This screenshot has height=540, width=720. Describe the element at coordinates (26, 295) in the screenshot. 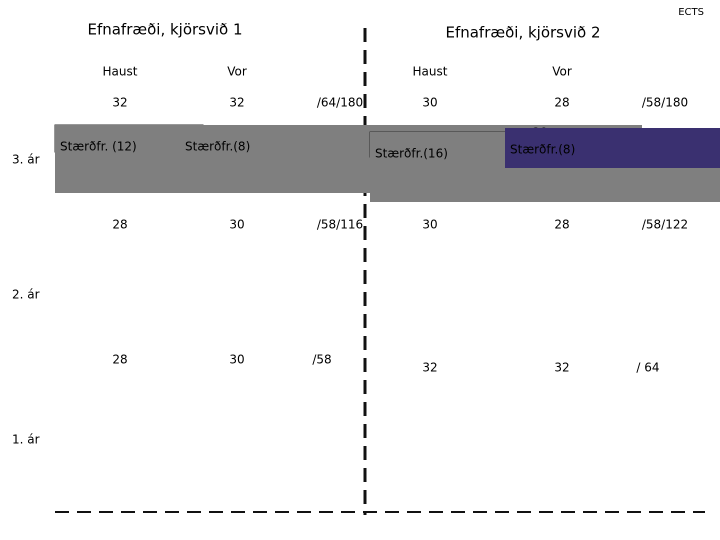

I see `year-label: 2. ár` at that location.